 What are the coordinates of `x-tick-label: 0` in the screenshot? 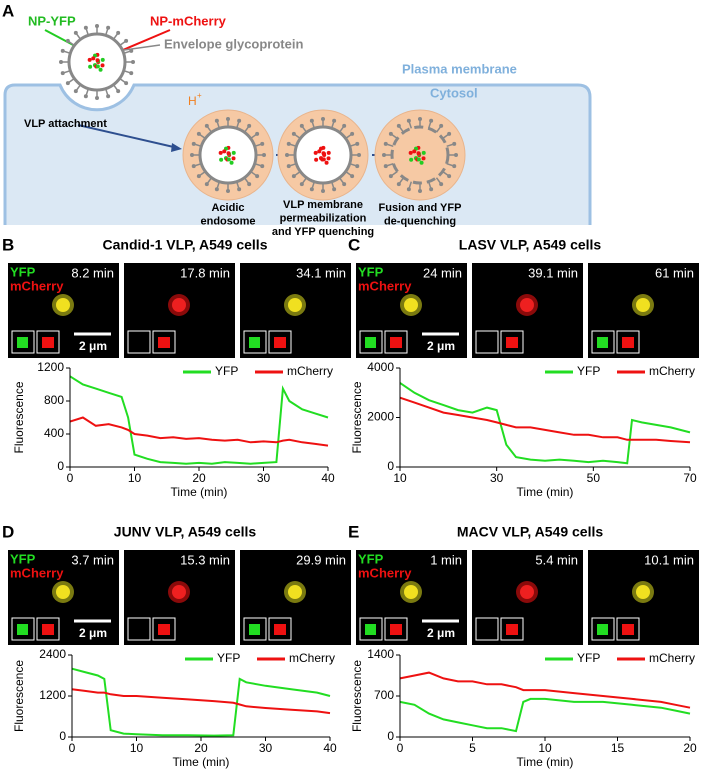 It's located at (70, 478).